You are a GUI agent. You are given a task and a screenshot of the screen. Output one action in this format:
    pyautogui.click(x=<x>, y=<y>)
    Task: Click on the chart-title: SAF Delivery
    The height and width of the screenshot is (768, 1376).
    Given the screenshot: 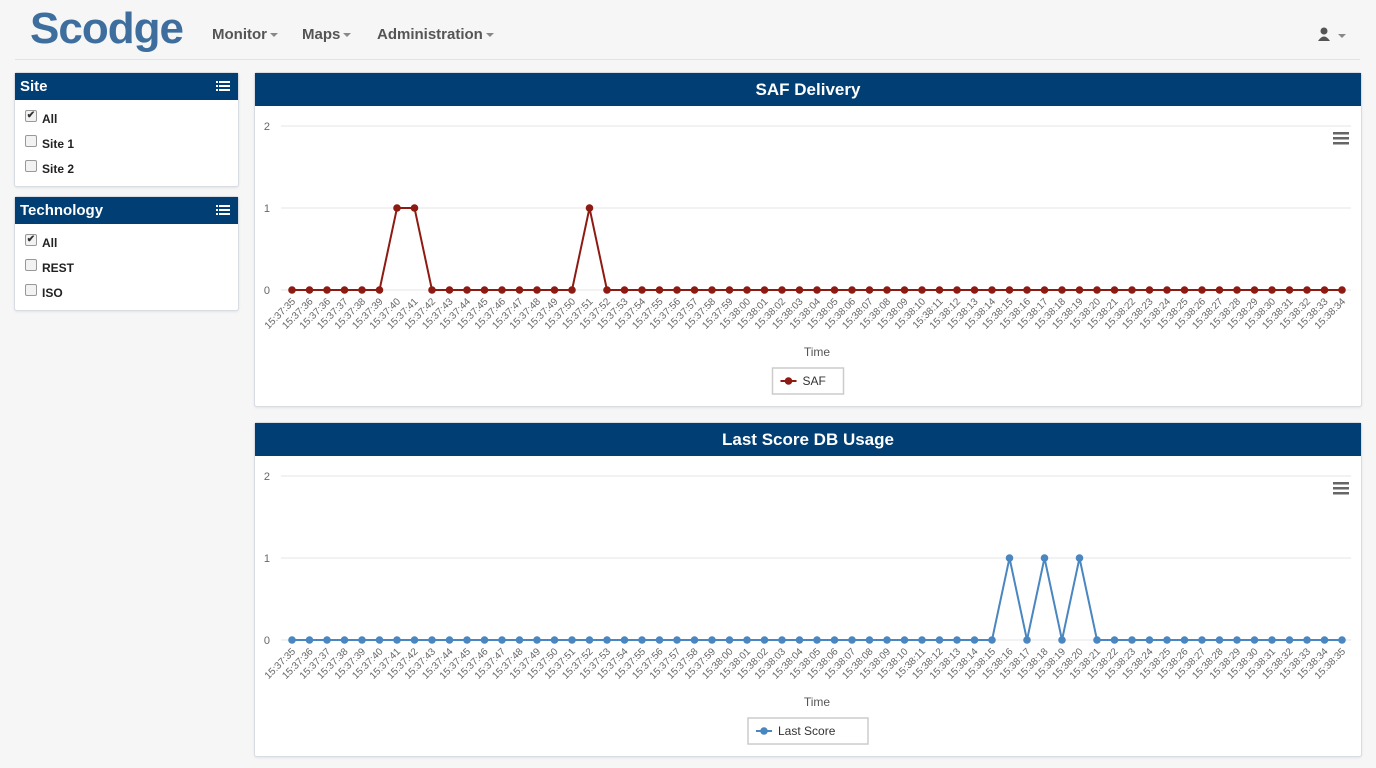 What is the action you would take?
    pyautogui.click(x=808, y=89)
    